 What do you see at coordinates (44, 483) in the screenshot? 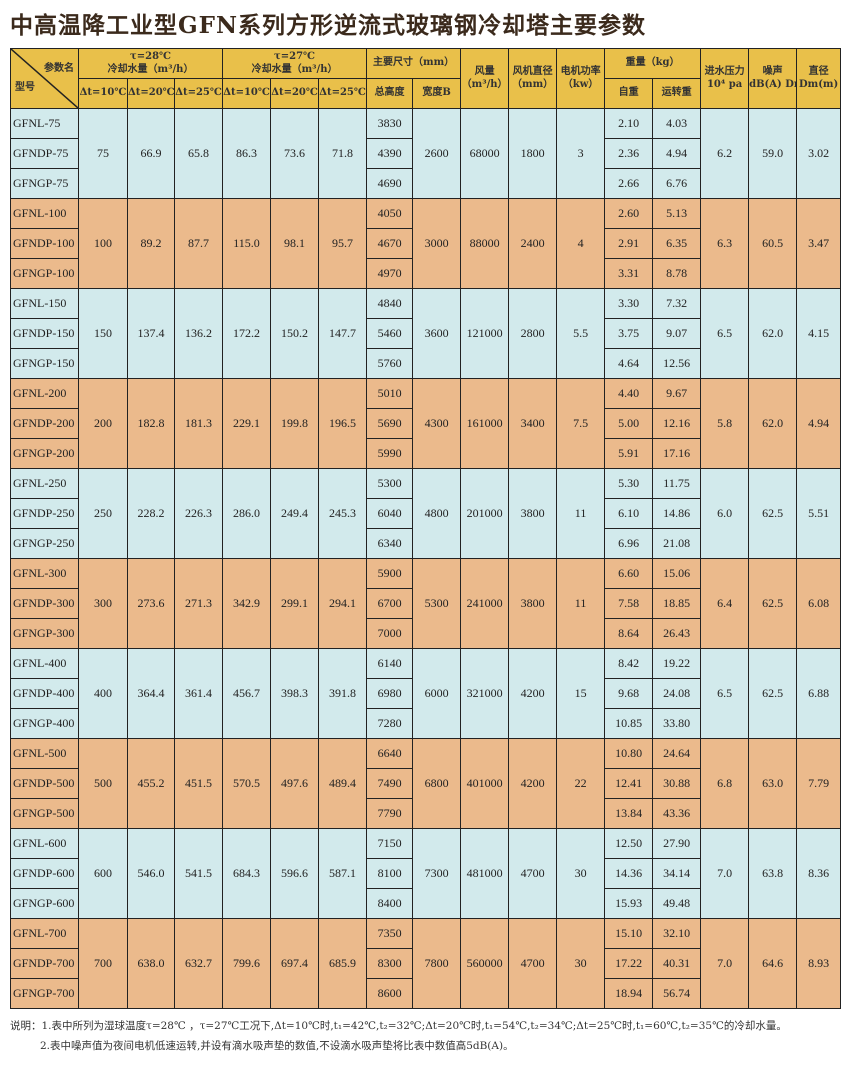
I see `model-cell: GFNL-250` at bounding box center [44, 483].